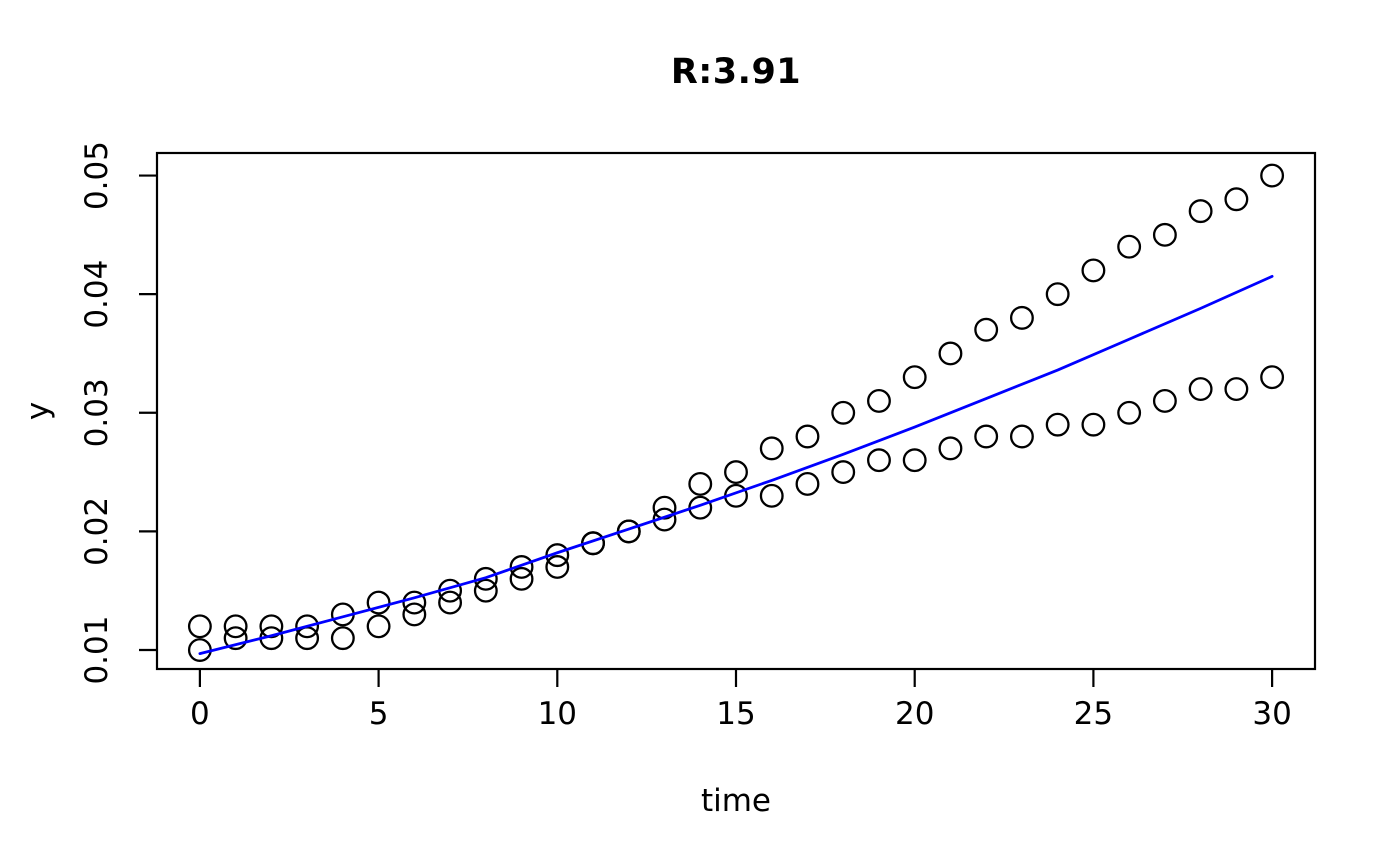  Describe the element at coordinates (1093, 714) in the screenshot. I see `x-tick-label: 25` at that location.